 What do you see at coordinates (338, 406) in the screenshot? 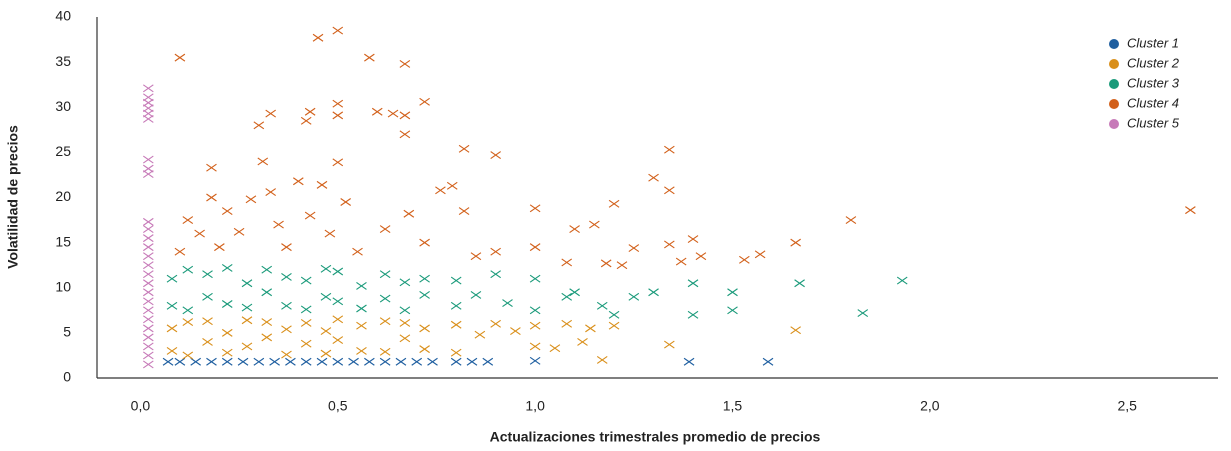
I see `x-tick-label: 0,5` at bounding box center [338, 406].